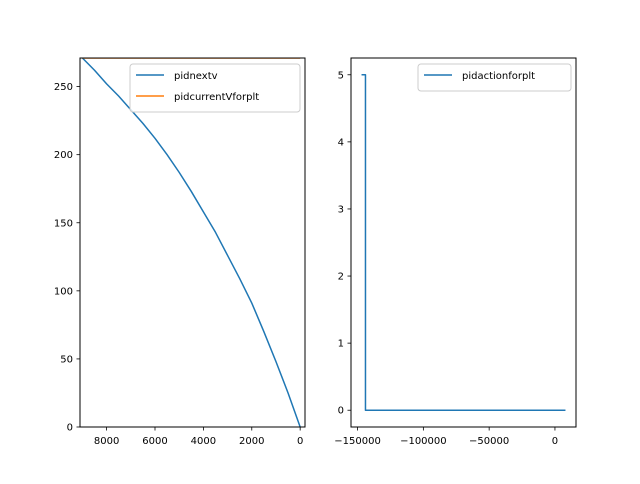  I want to click on left-plot-y-tick-label: 0, so click(70, 428).